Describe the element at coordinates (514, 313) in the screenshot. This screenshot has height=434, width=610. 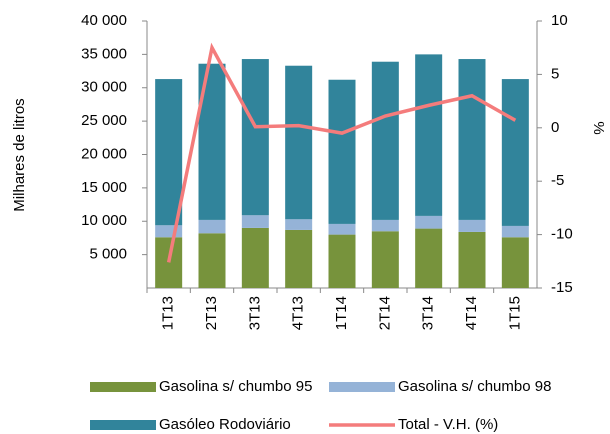
I see `x-tick-label: 1T15` at that location.